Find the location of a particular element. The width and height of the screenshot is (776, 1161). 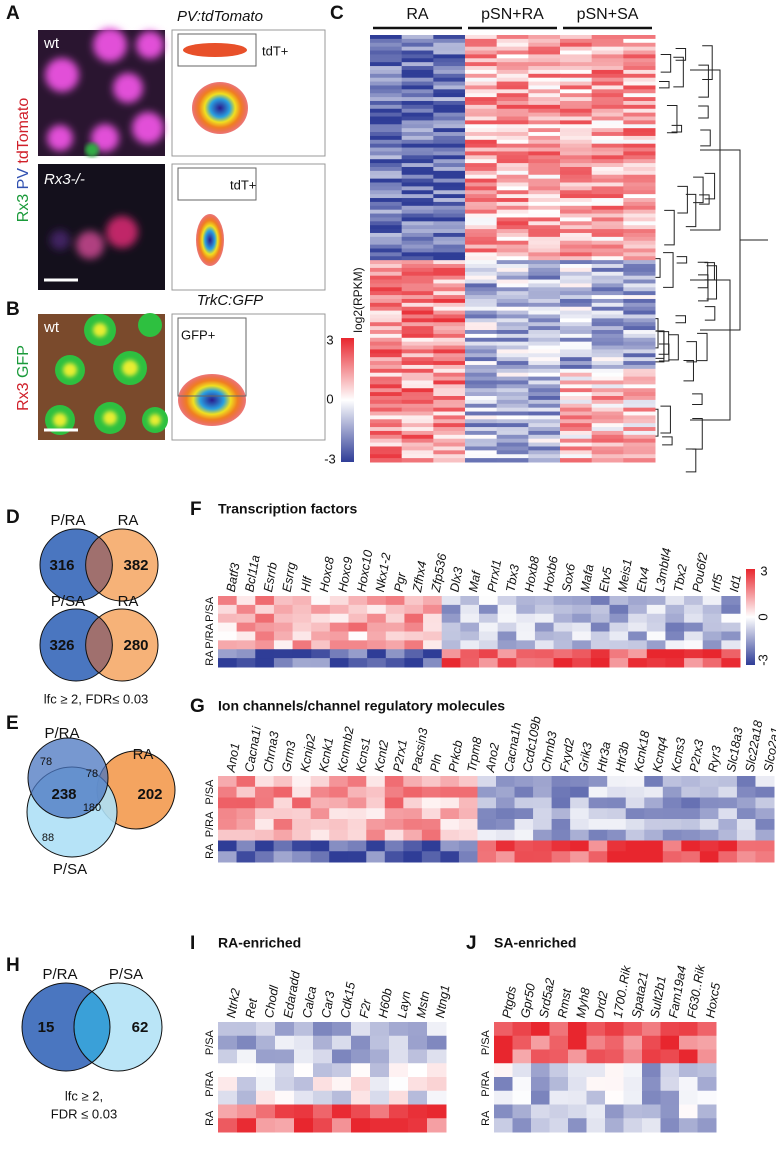

gene-label: Pgr is located at coordinates (400, 582).